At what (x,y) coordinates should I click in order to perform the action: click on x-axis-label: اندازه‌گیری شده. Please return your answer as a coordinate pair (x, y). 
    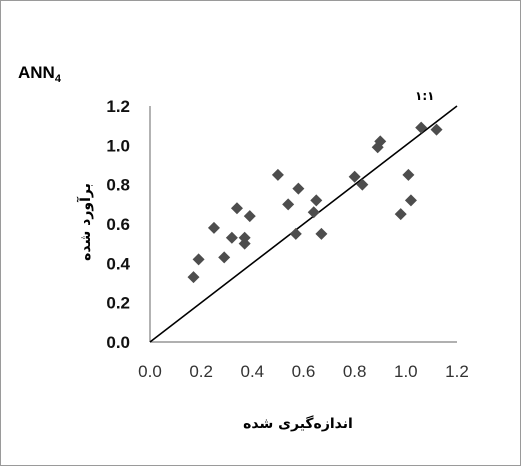
    Looking at the image, I should click on (298, 423).